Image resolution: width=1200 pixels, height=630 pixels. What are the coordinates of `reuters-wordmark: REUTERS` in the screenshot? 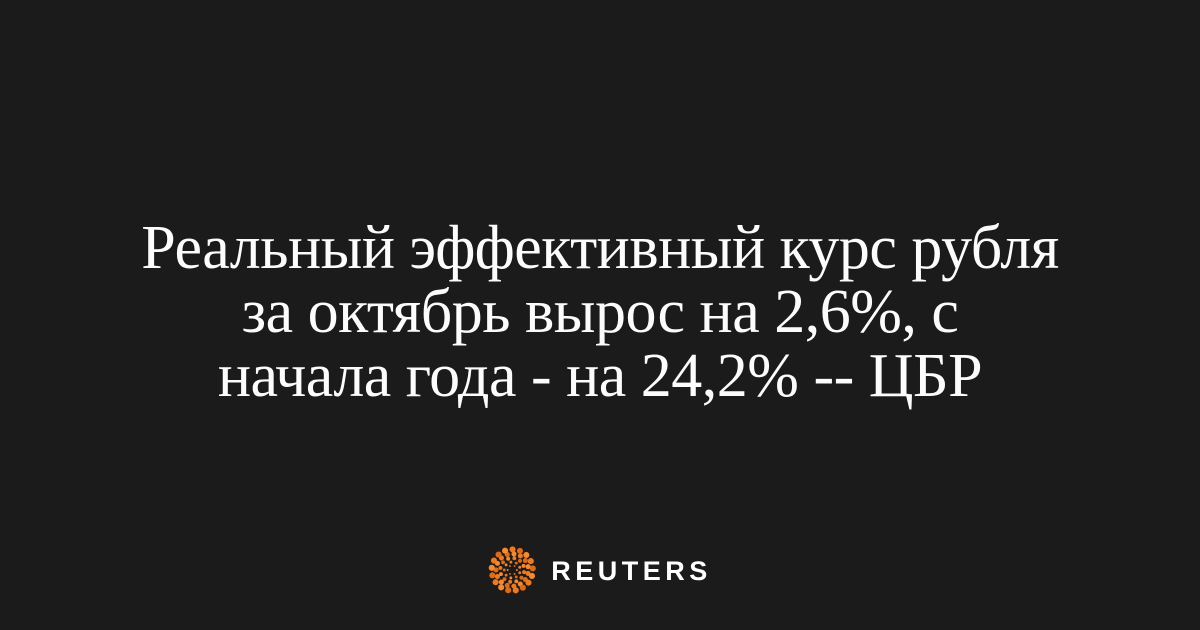 It's located at (631, 570).